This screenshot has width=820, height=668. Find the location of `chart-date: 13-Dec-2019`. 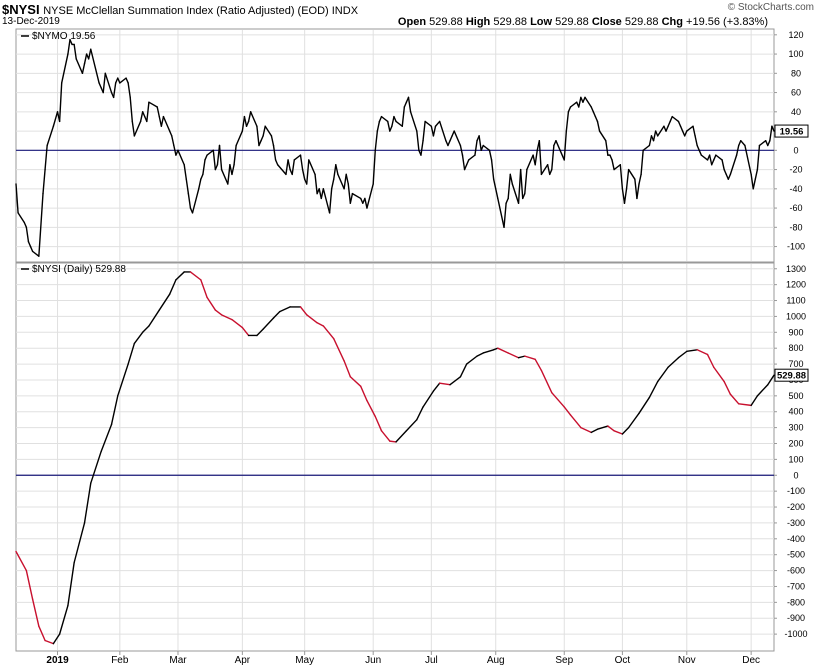

chart-date: 13-Dec-2019 is located at coordinates (31, 21).